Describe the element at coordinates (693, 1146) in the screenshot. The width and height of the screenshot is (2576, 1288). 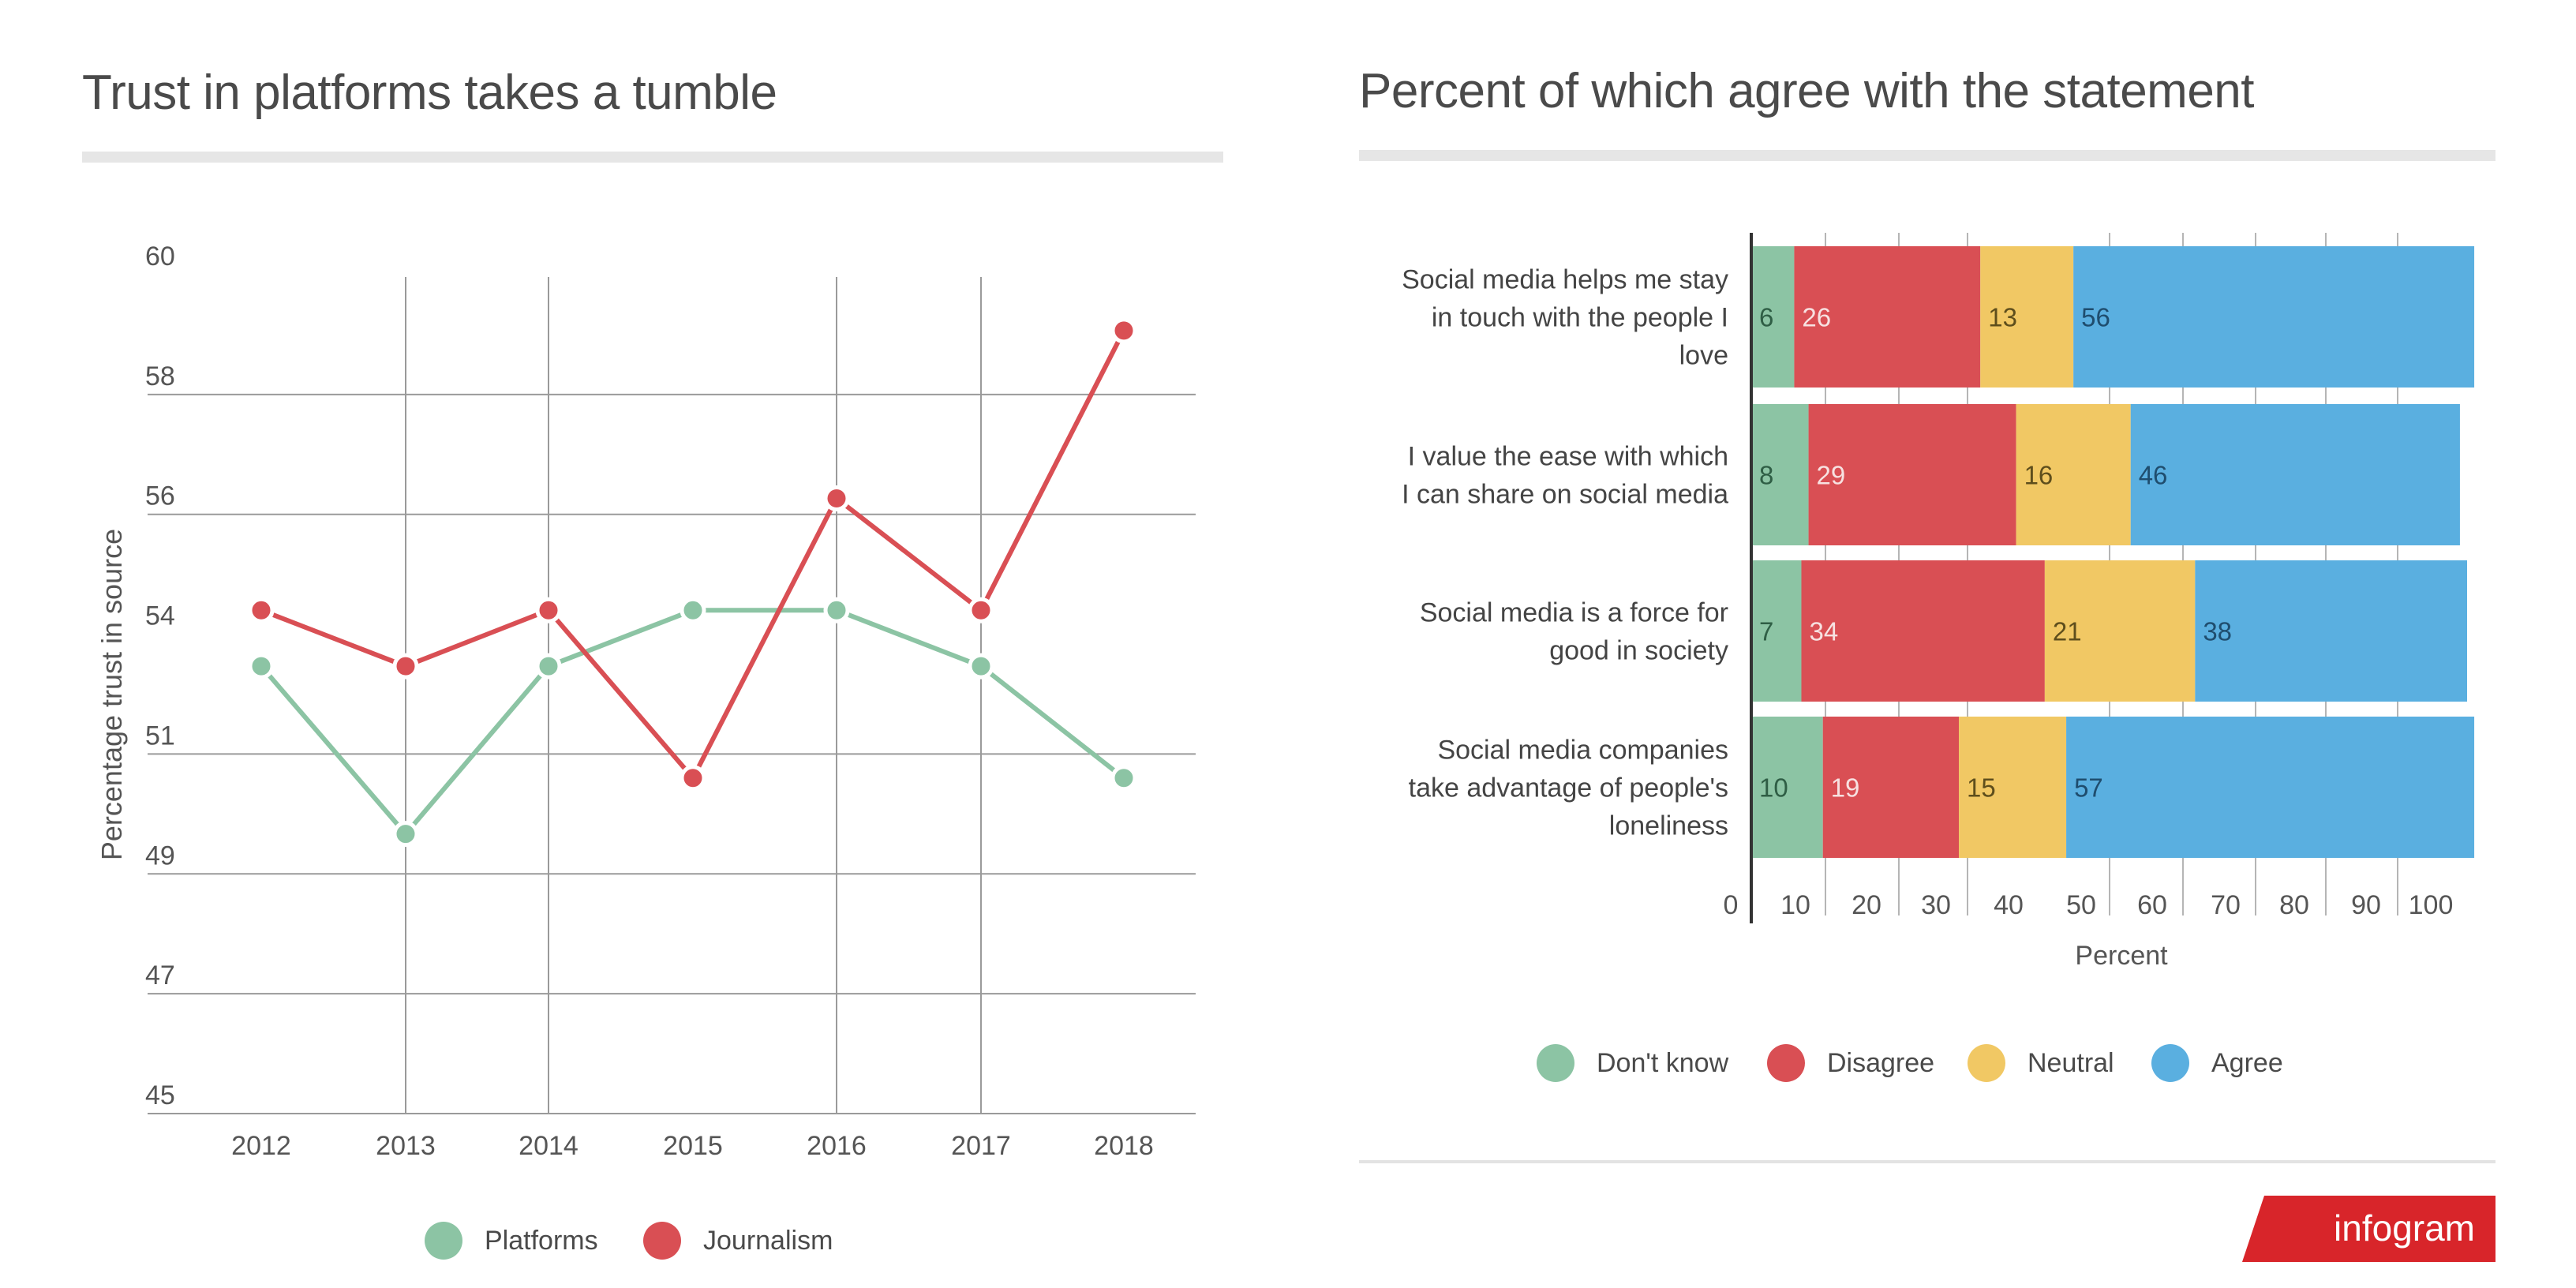
I see `x-tick-label: 2015` at that location.